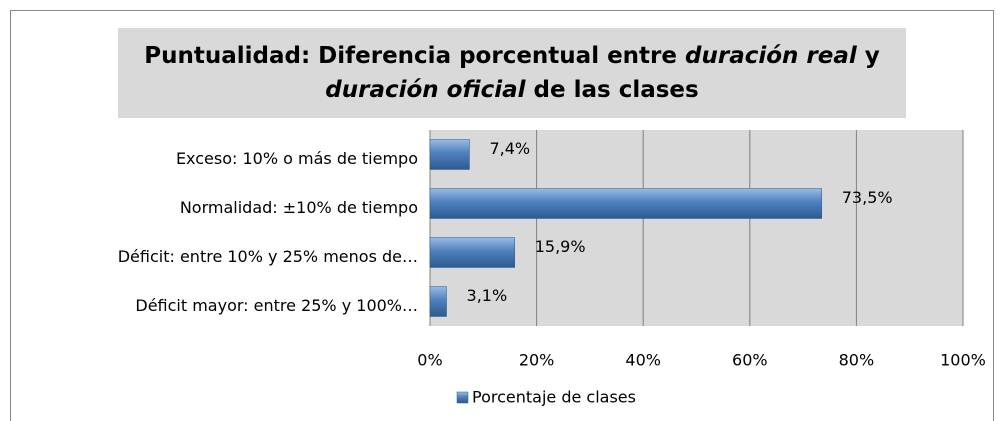 Image resolution: width=1001 pixels, height=421 pixels. Describe the element at coordinates (462, 397) in the screenshot. I see `legend-marker` at that location.